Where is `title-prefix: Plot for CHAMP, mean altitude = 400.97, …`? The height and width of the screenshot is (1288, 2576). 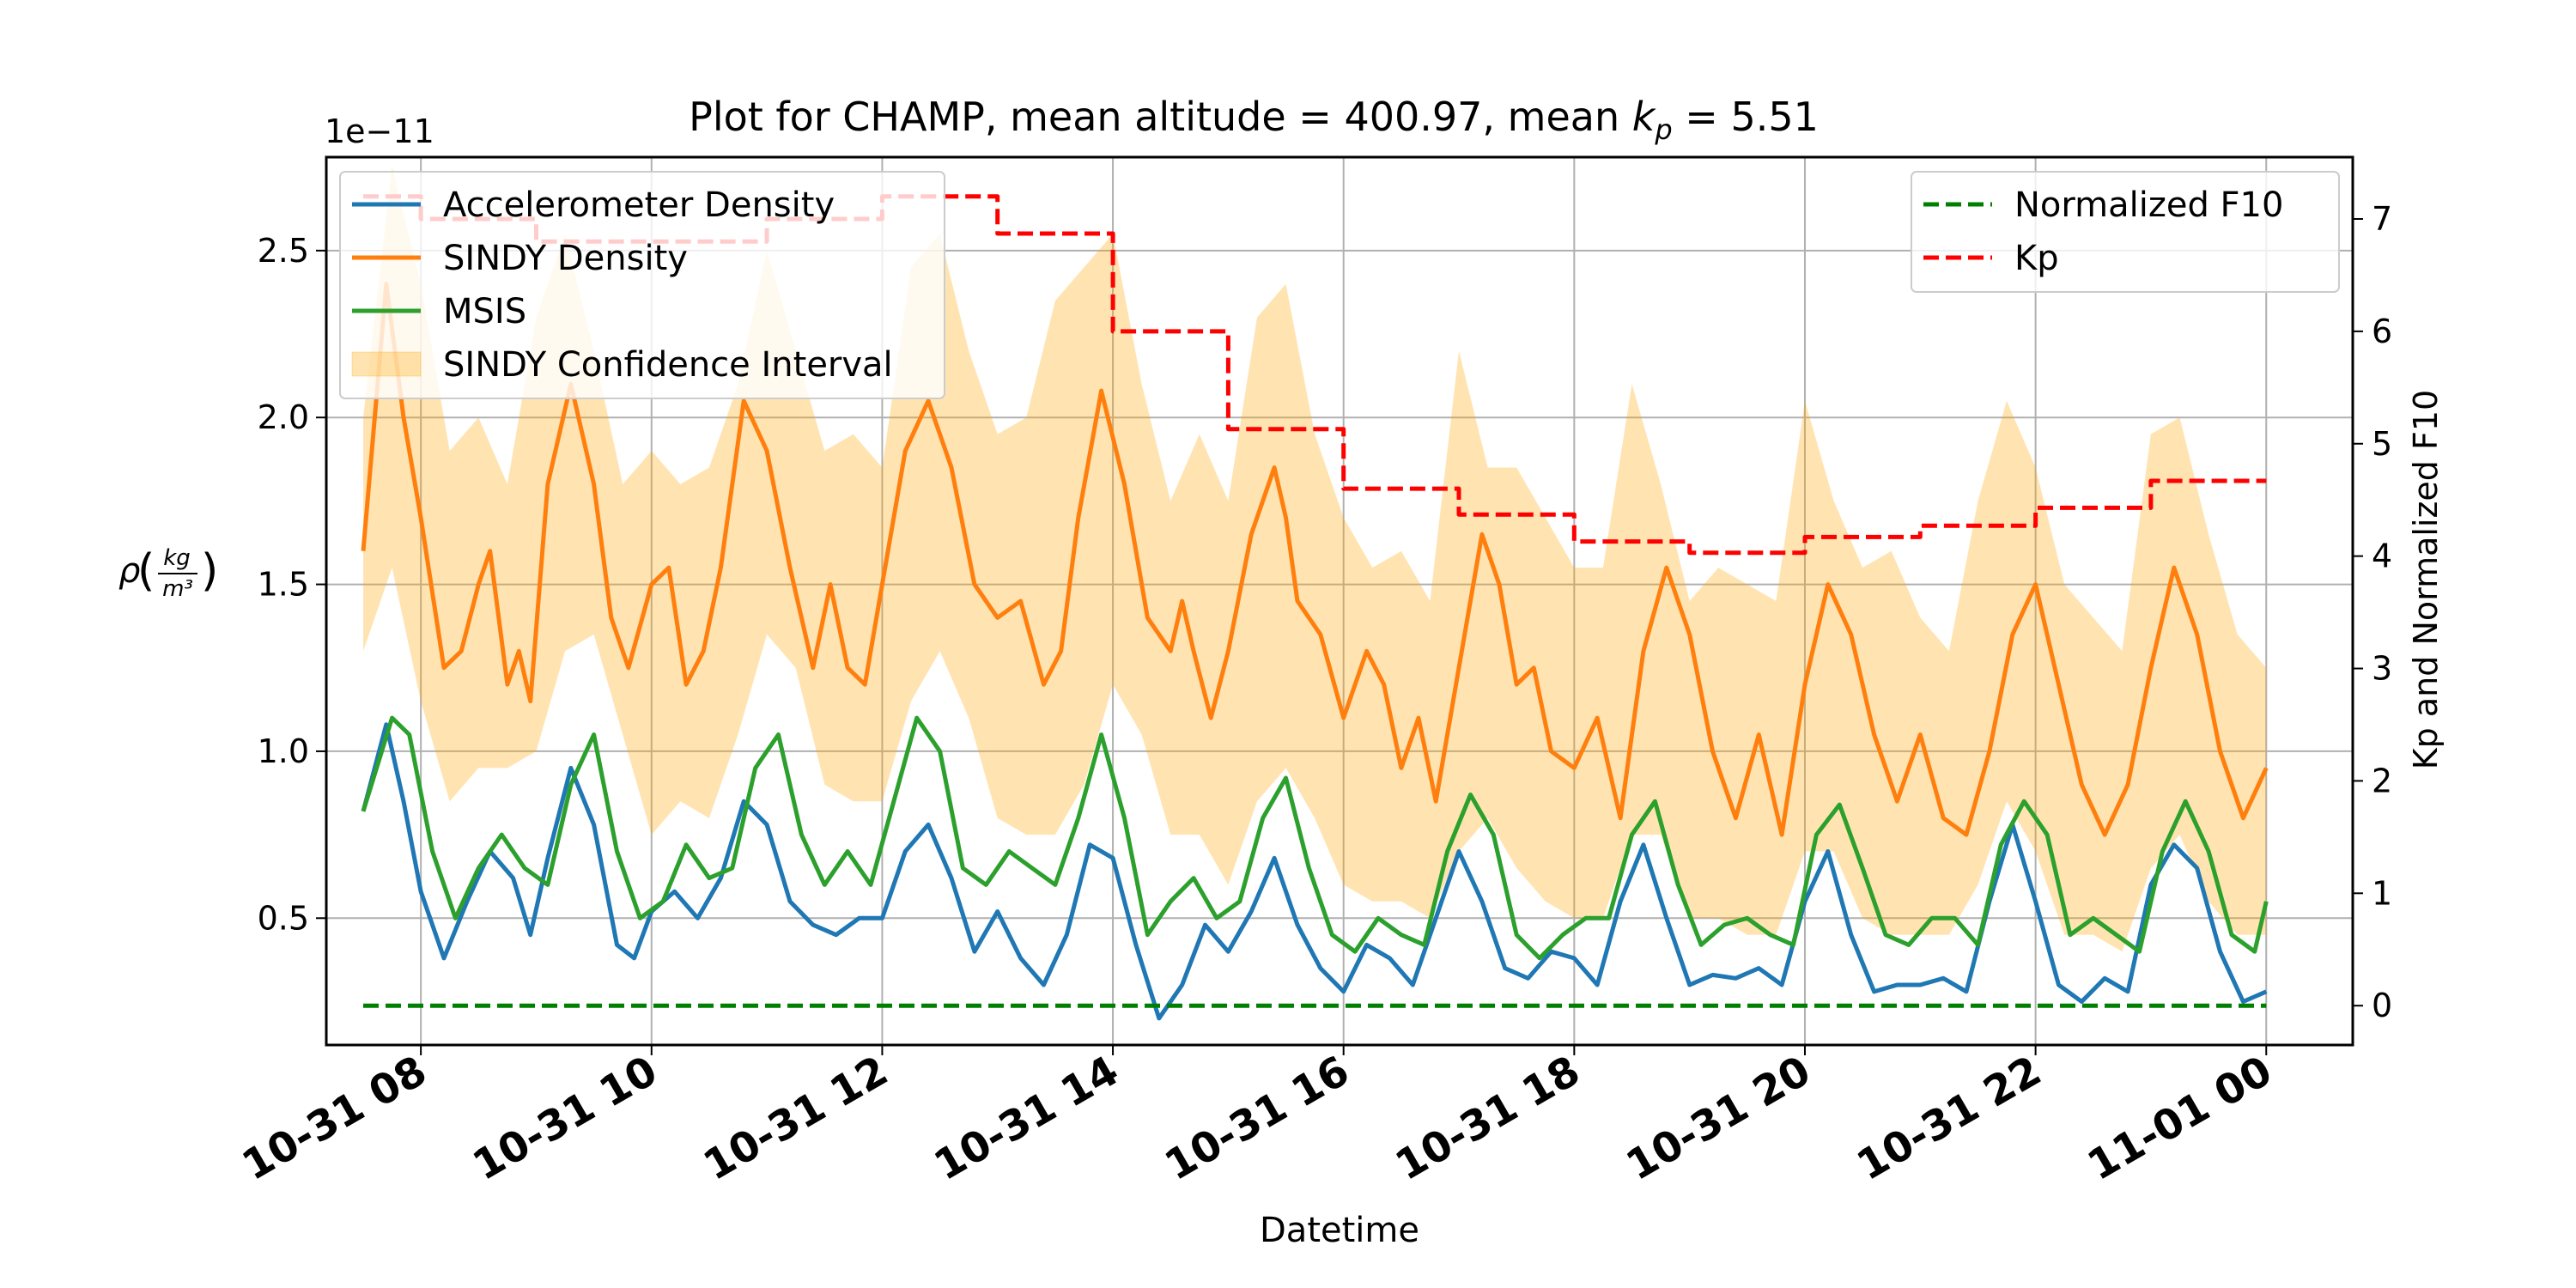 title-prefix: Plot for CHAMP, mean altitude = 400.97, … is located at coordinates (1160, 117).